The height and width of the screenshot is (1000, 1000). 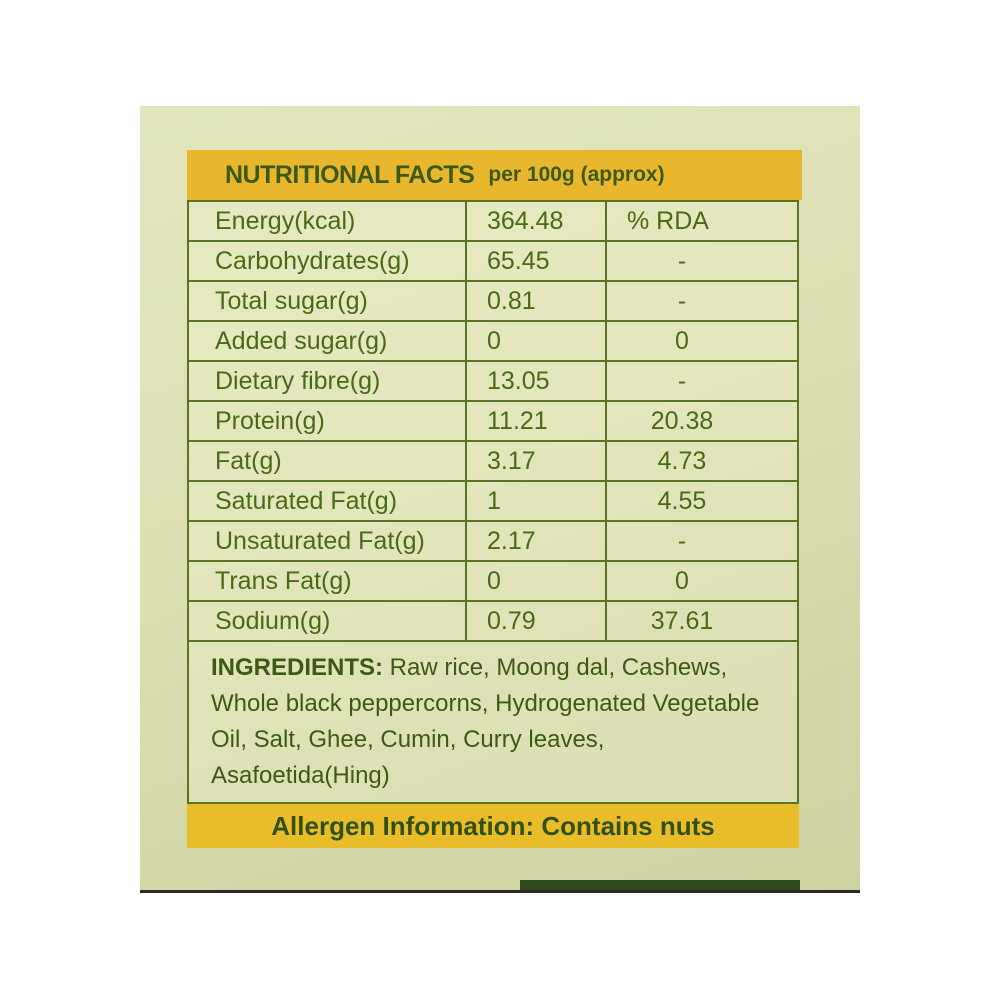 I want to click on nutrition-title: NUTRITIONAL FACTS, so click(x=350, y=174).